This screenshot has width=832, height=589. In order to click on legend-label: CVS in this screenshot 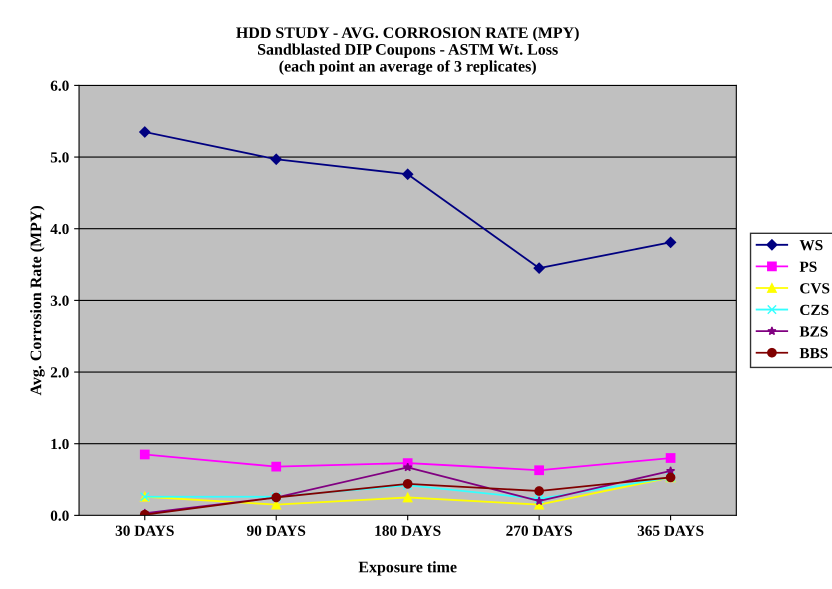, I will do `click(815, 288)`.